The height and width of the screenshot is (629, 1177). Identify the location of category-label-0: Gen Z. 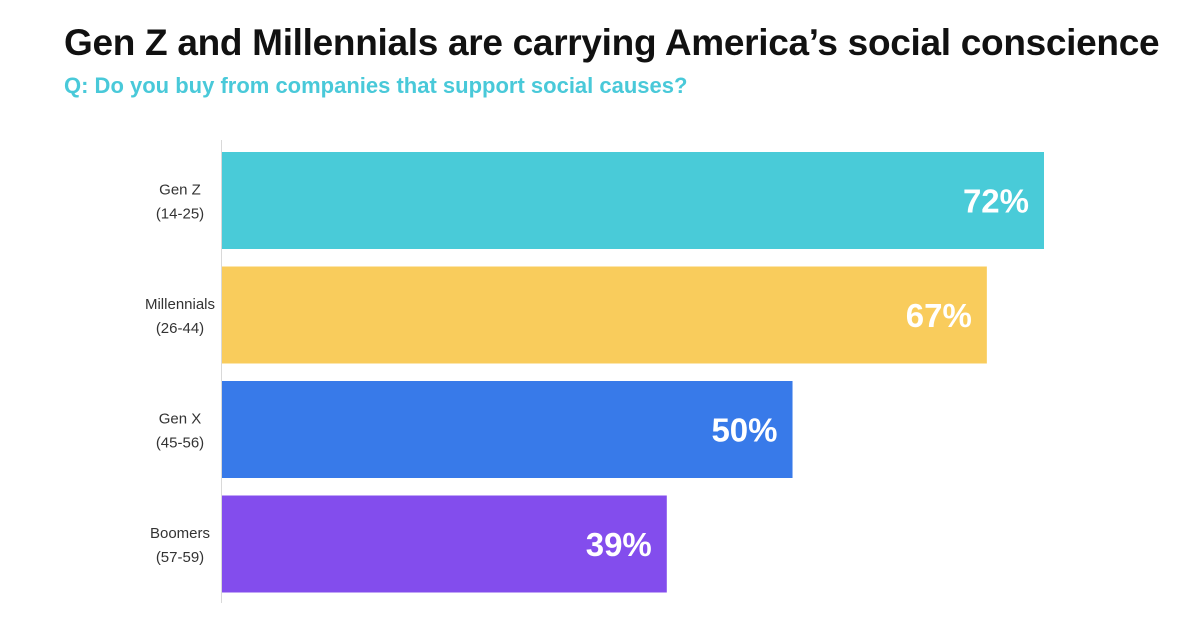
(180, 190).